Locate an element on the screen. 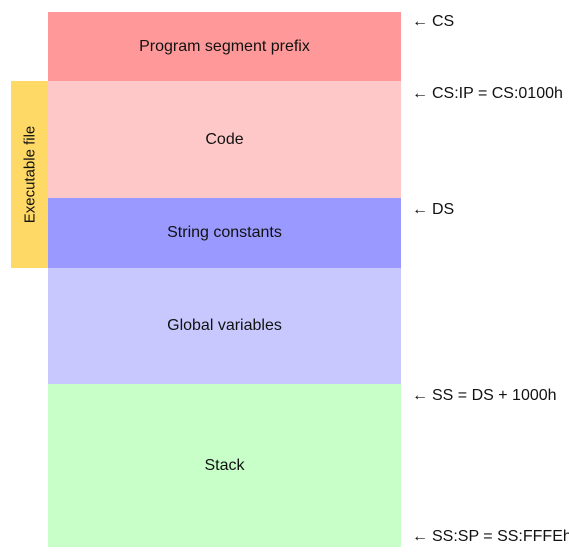  pointer-ss: ← SS = DS + 1000h is located at coordinates (484, 396).